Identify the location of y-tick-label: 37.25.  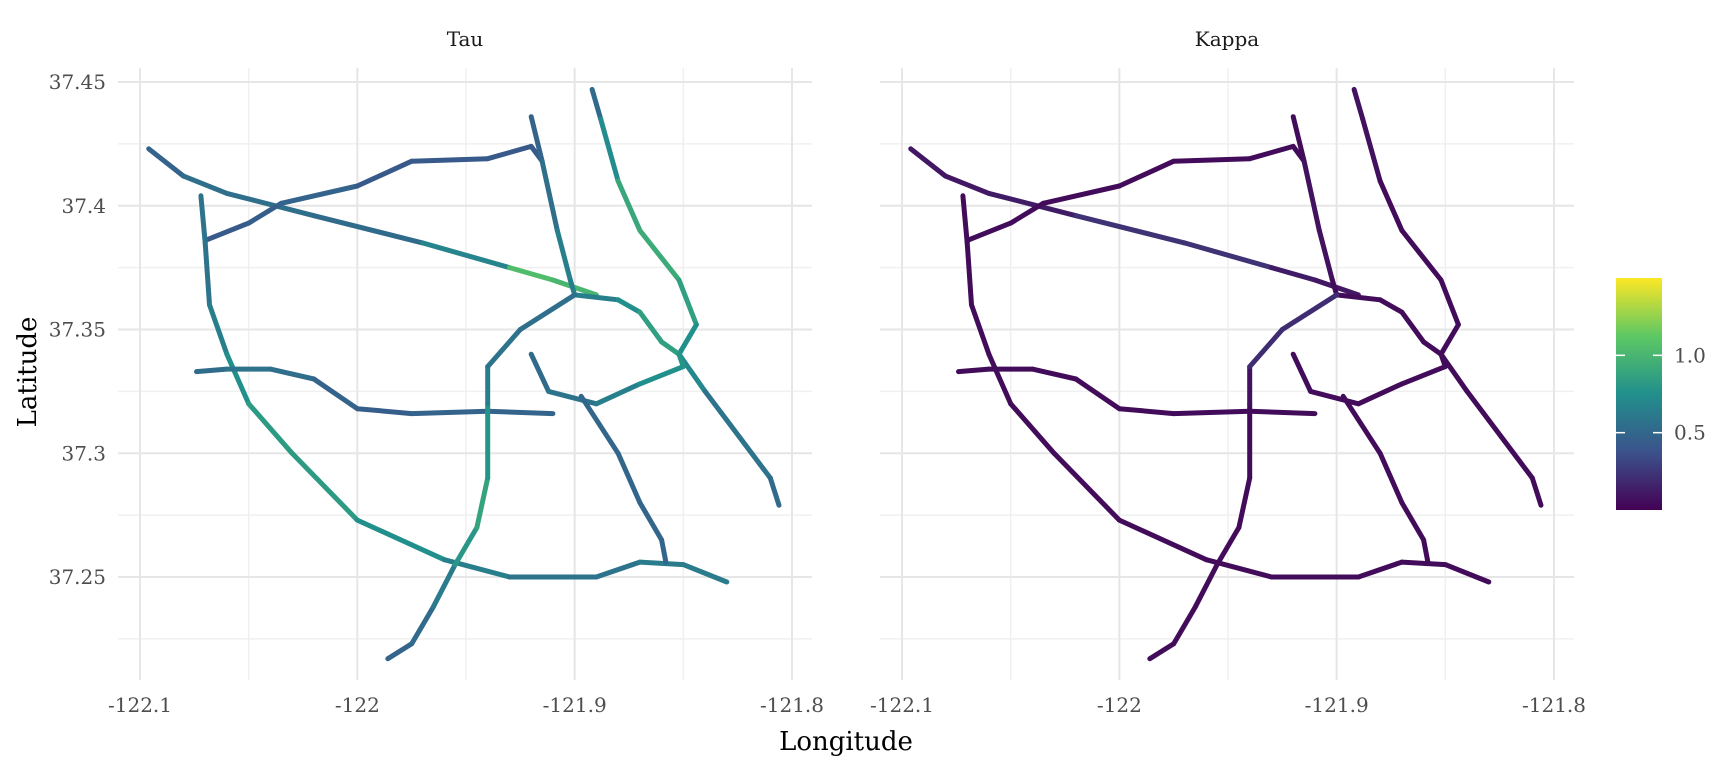
(77, 577).